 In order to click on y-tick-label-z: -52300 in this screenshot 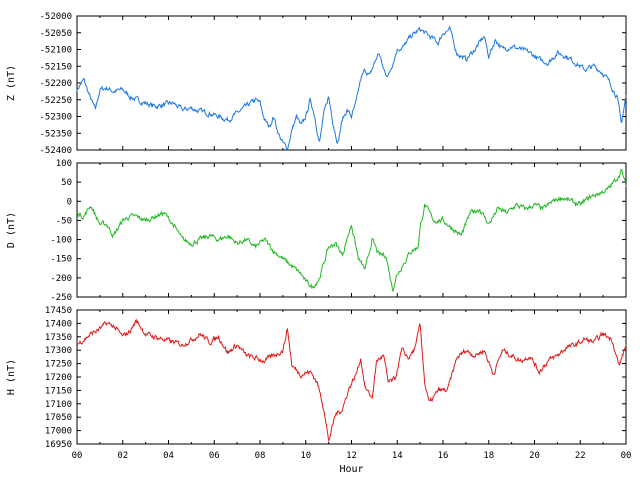, I will do `click(55, 118)`.